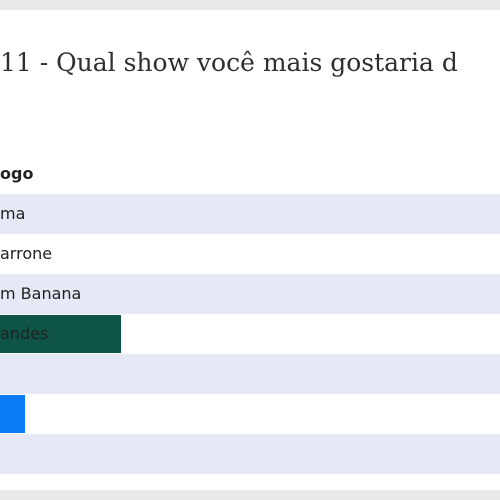 This screenshot has height=500, width=500. I want to click on poll-question-title: 11 - Qual show você mais gostaria d, so click(229, 62).